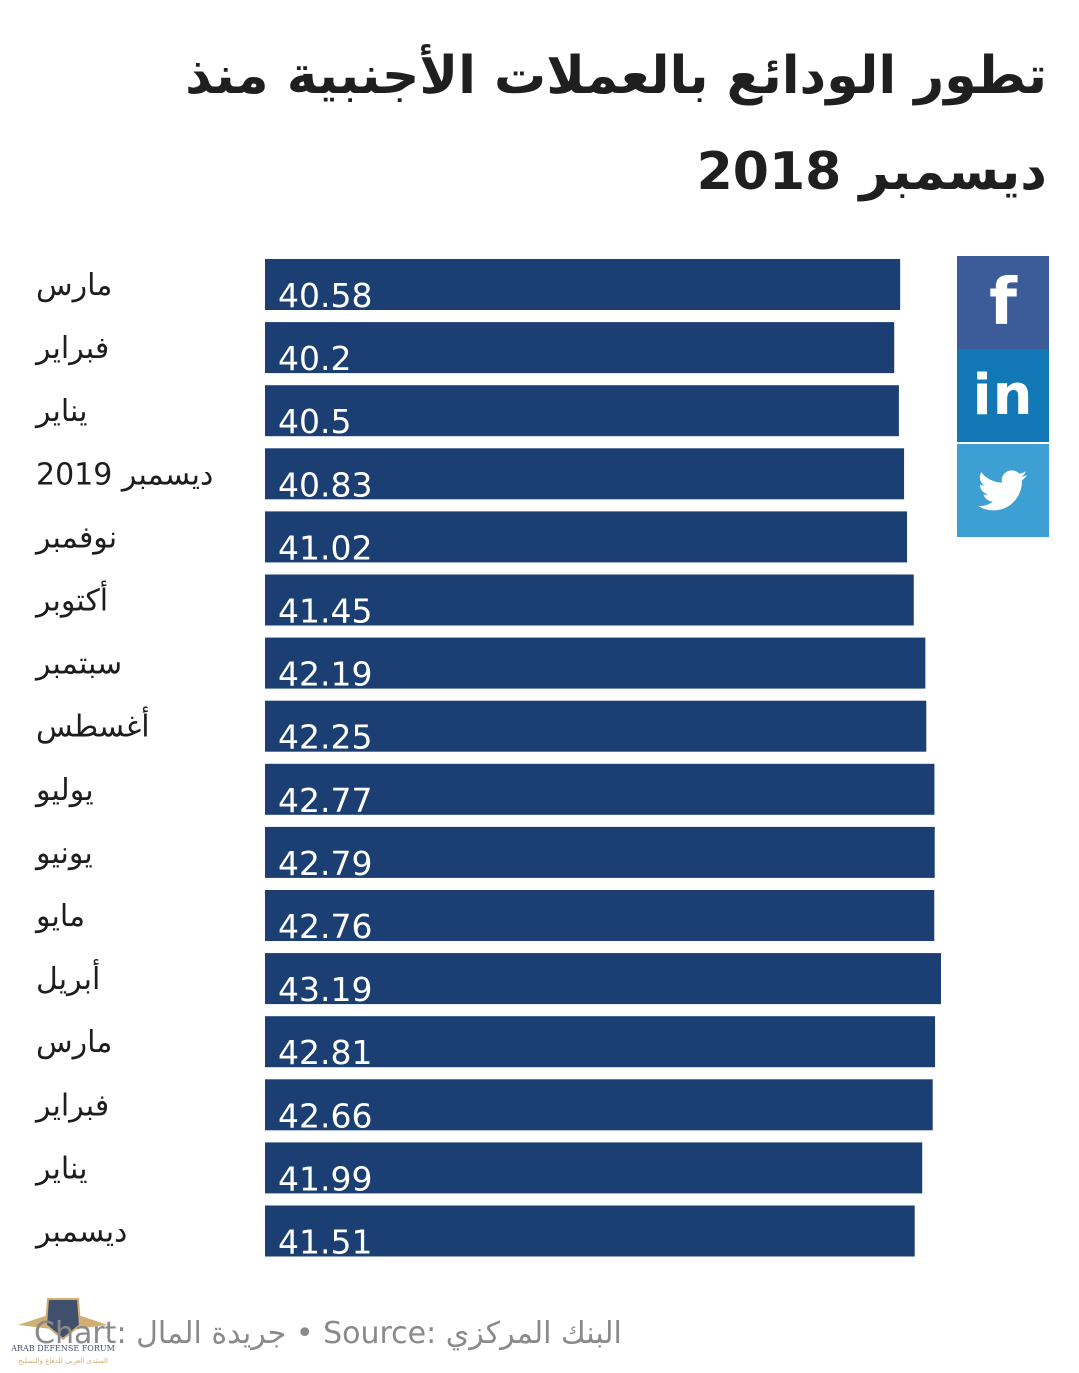 This screenshot has height=1373, width=1079. What do you see at coordinates (325, 295) in the screenshot?
I see `bar-value-label: 40.58` at bounding box center [325, 295].